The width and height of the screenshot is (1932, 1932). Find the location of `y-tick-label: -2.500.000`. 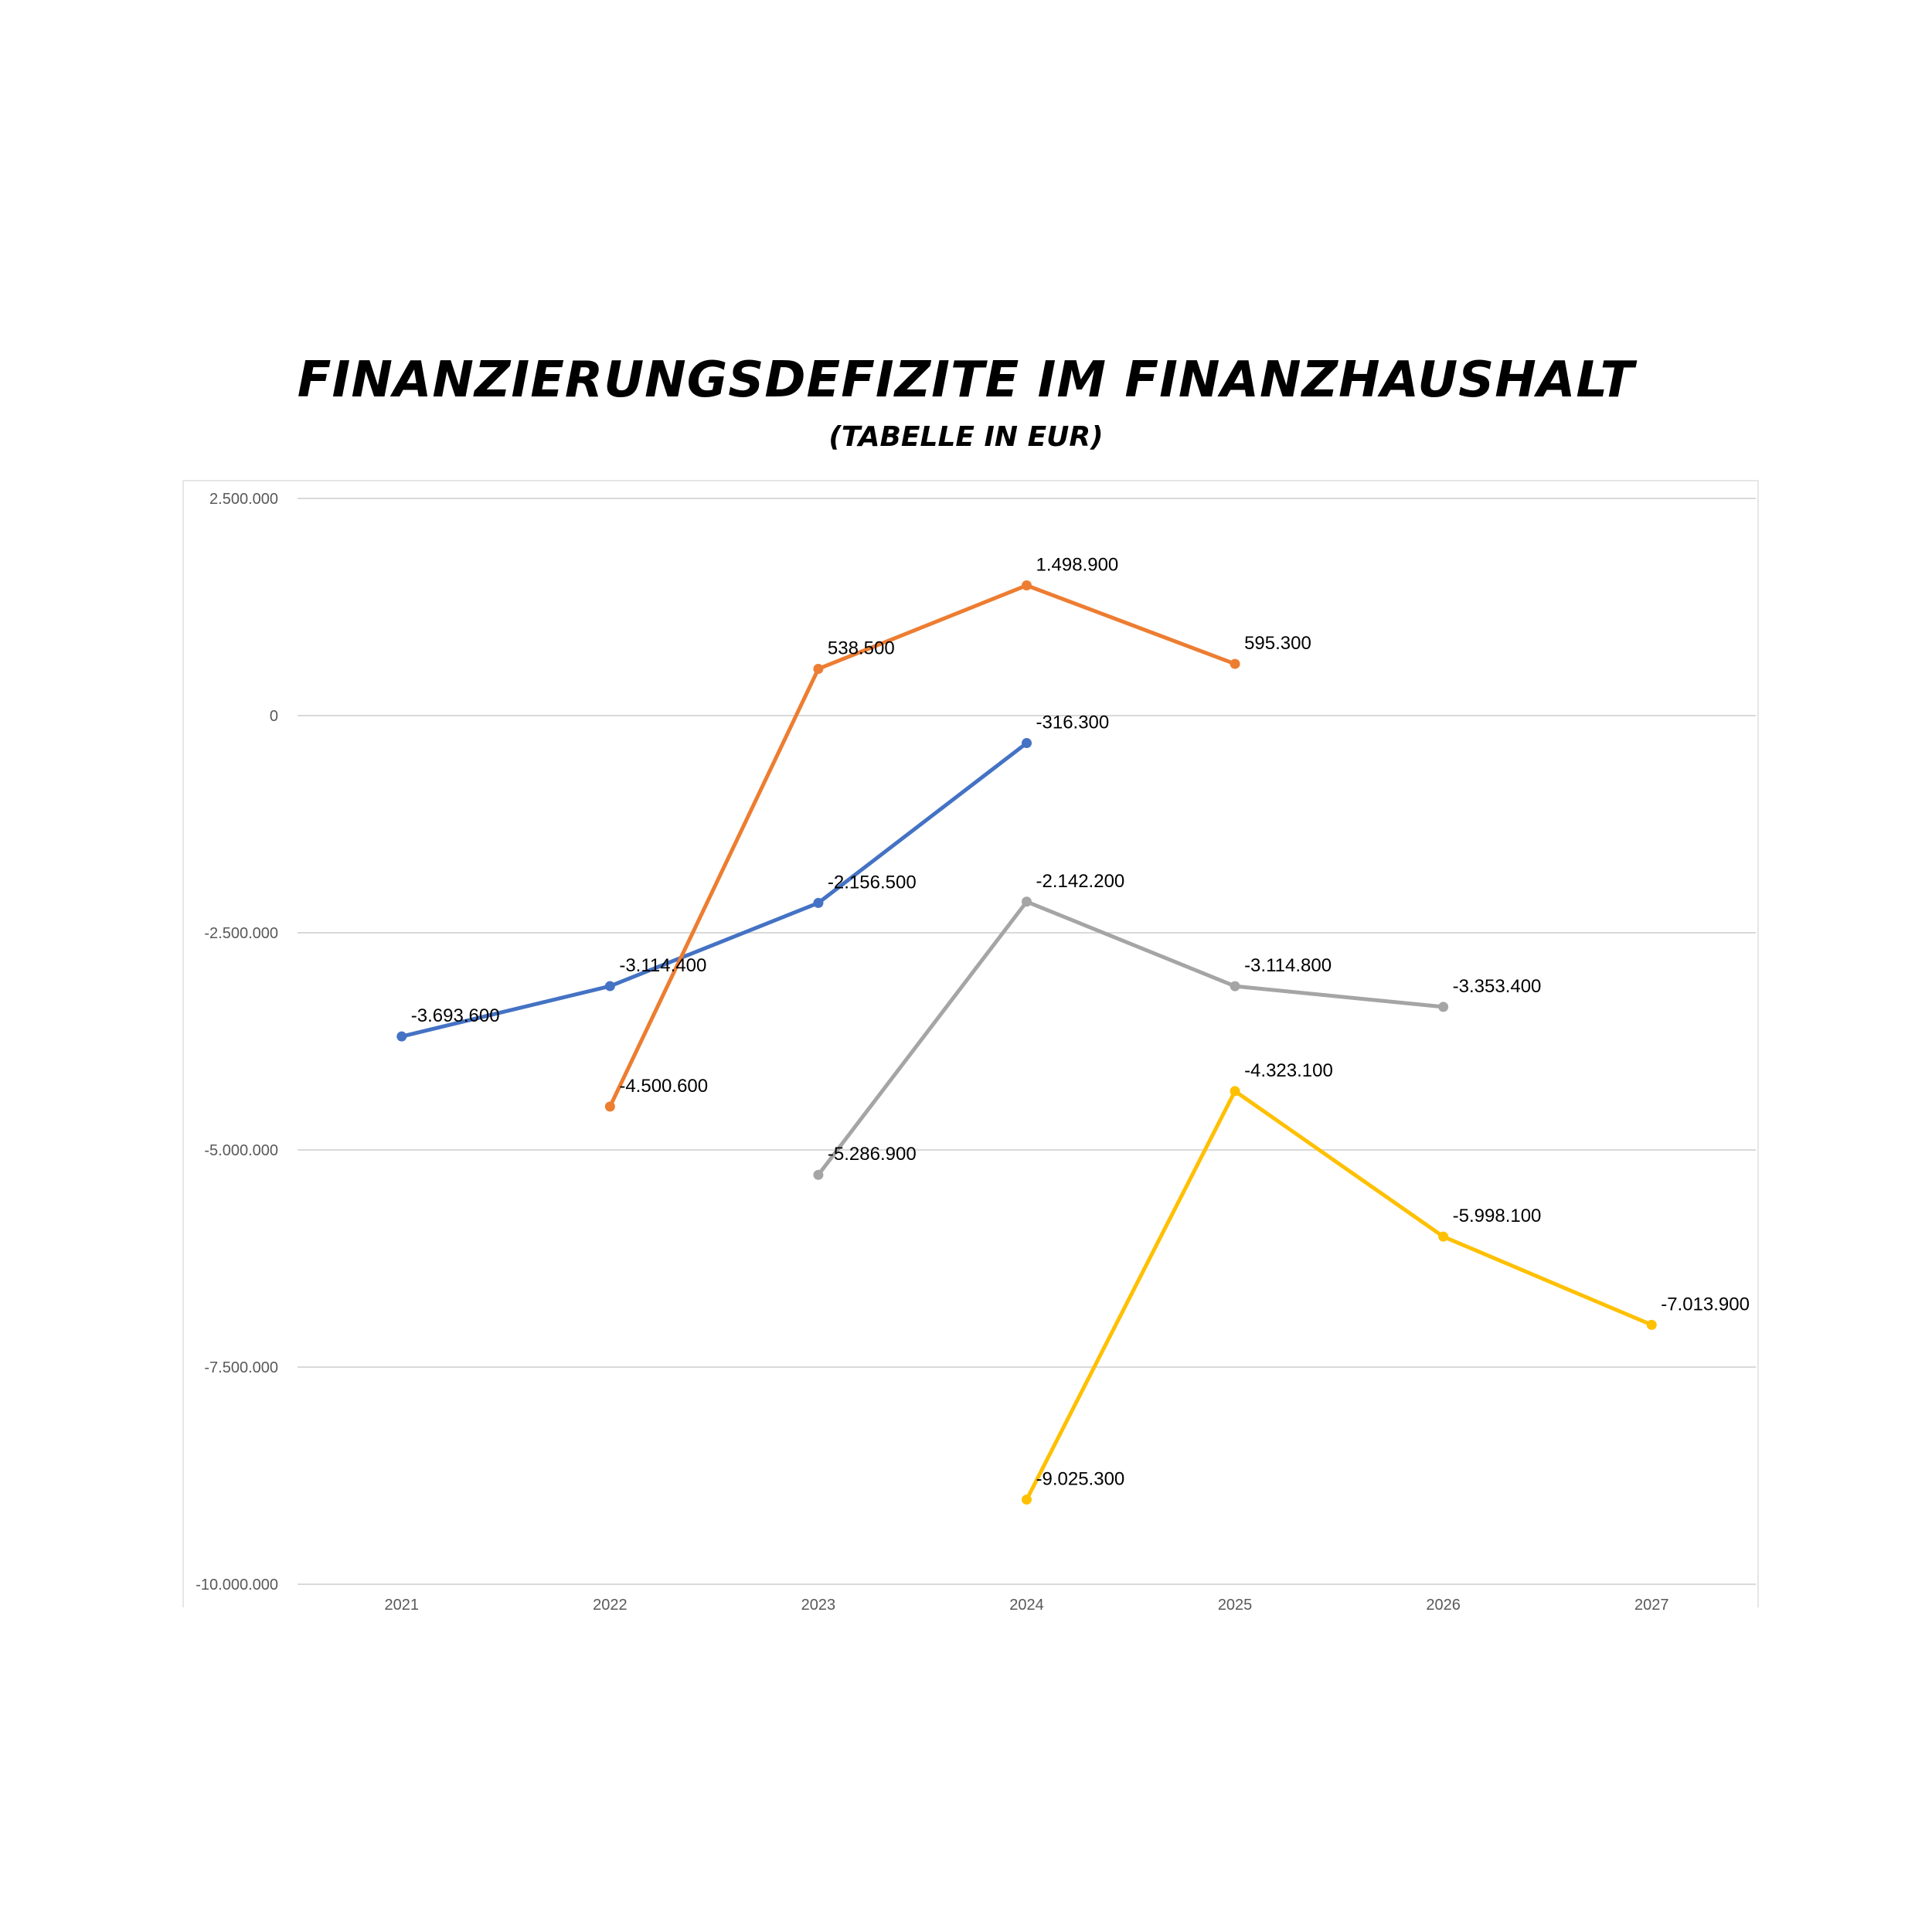

y-tick-label: -2.500.000 is located at coordinates (241, 934).